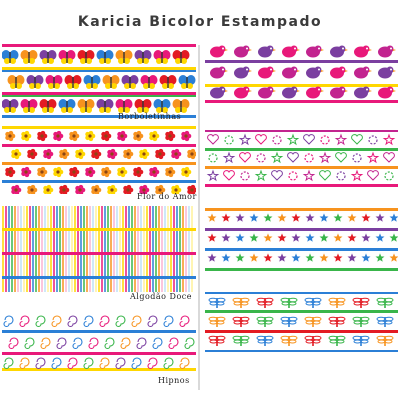 Image resolution: width=400 pixels, height=400 pixels. I want to click on panel-divider, so click(199, 217).